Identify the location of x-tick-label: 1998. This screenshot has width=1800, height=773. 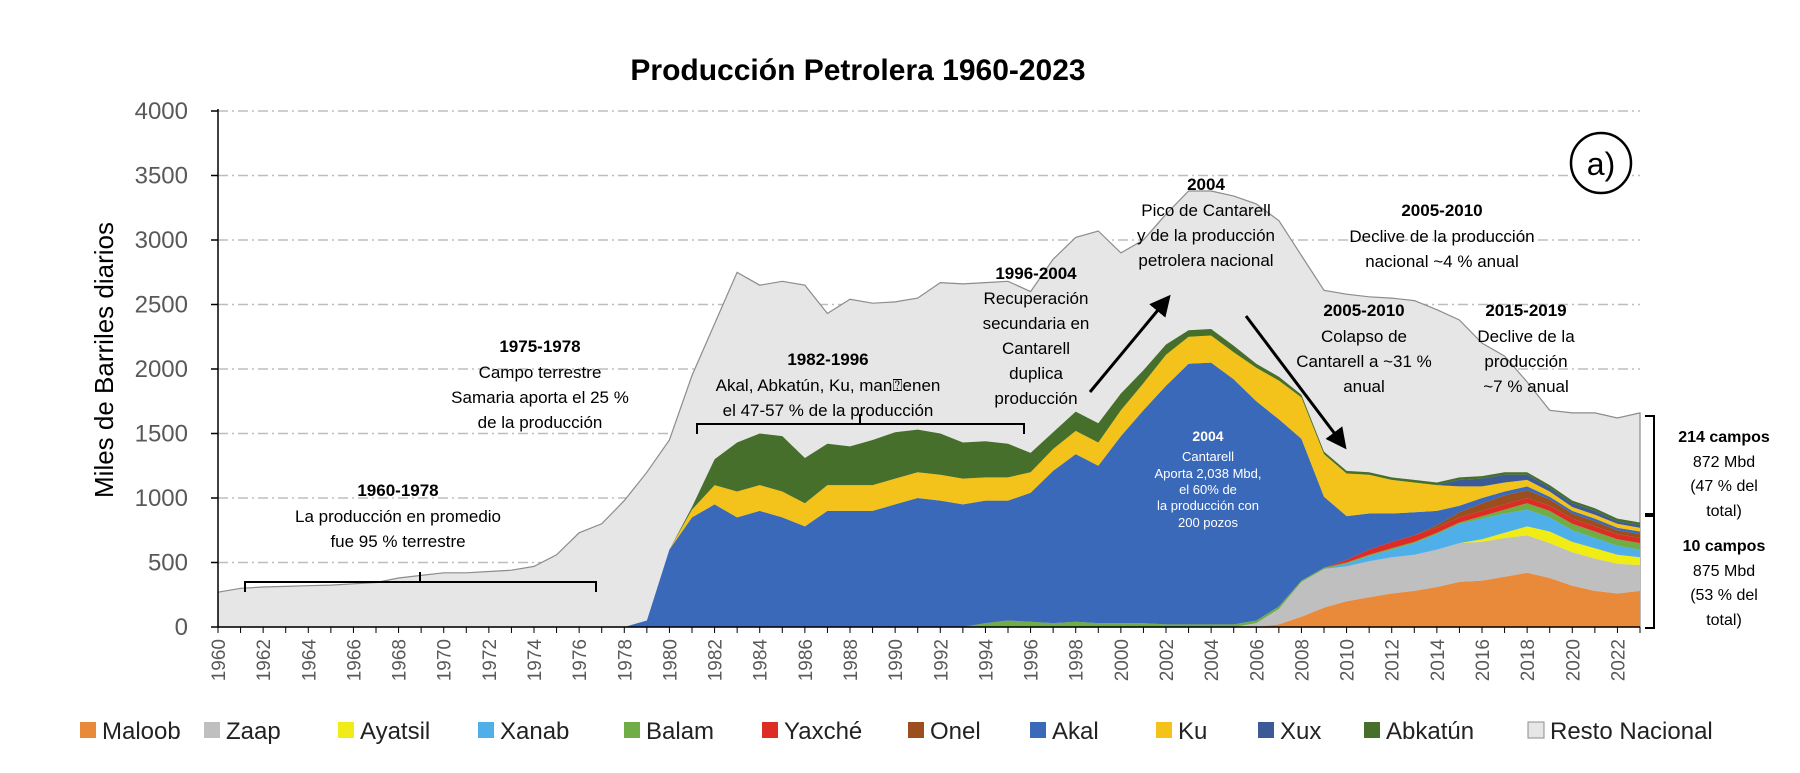
(1077, 660).